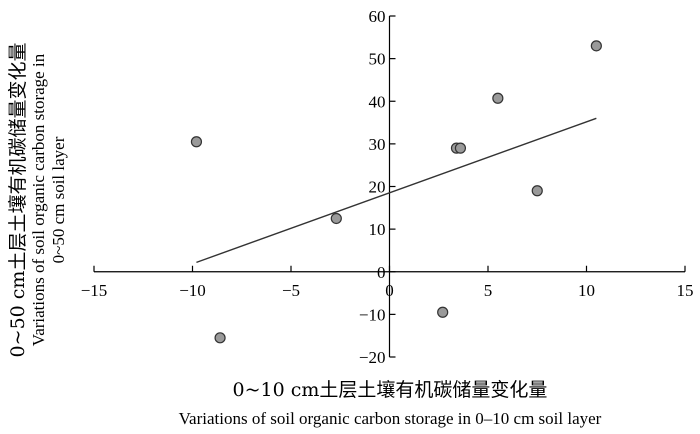 The width and height of the screenshot is (700, 434). What do you see at coordinates (372, 357) in the screenshot?
I see `y-tick-label: −20` at bounding box center [372, 357].